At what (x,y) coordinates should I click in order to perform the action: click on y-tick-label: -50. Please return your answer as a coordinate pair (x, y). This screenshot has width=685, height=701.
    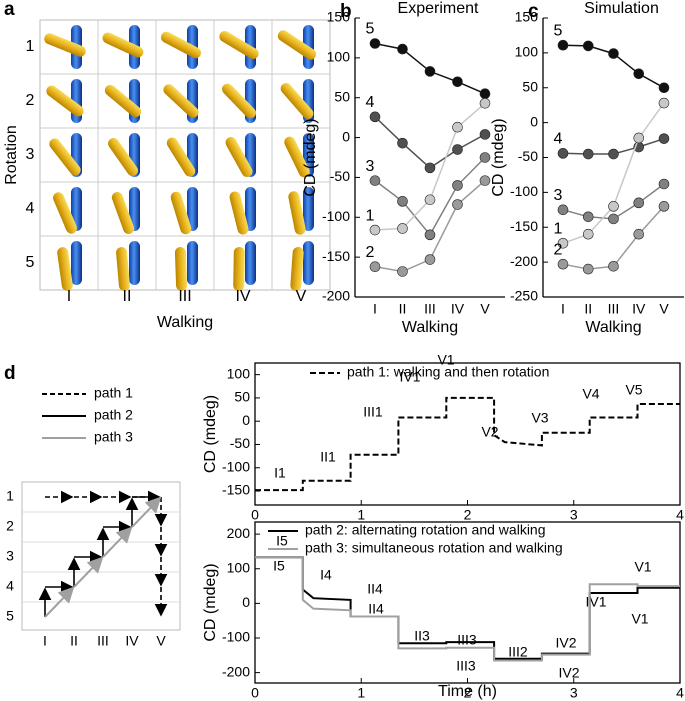
    Looking at the image, I should click on (340, 176).